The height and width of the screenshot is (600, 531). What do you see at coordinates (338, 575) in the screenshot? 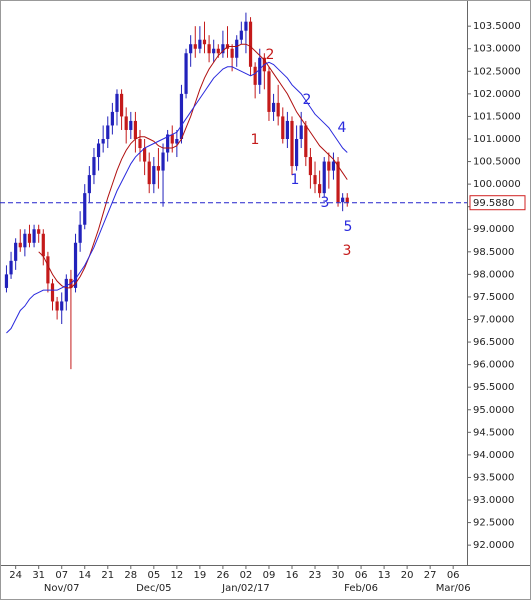
I see `x-tick-label: 30` at bounding box center [338, 575].